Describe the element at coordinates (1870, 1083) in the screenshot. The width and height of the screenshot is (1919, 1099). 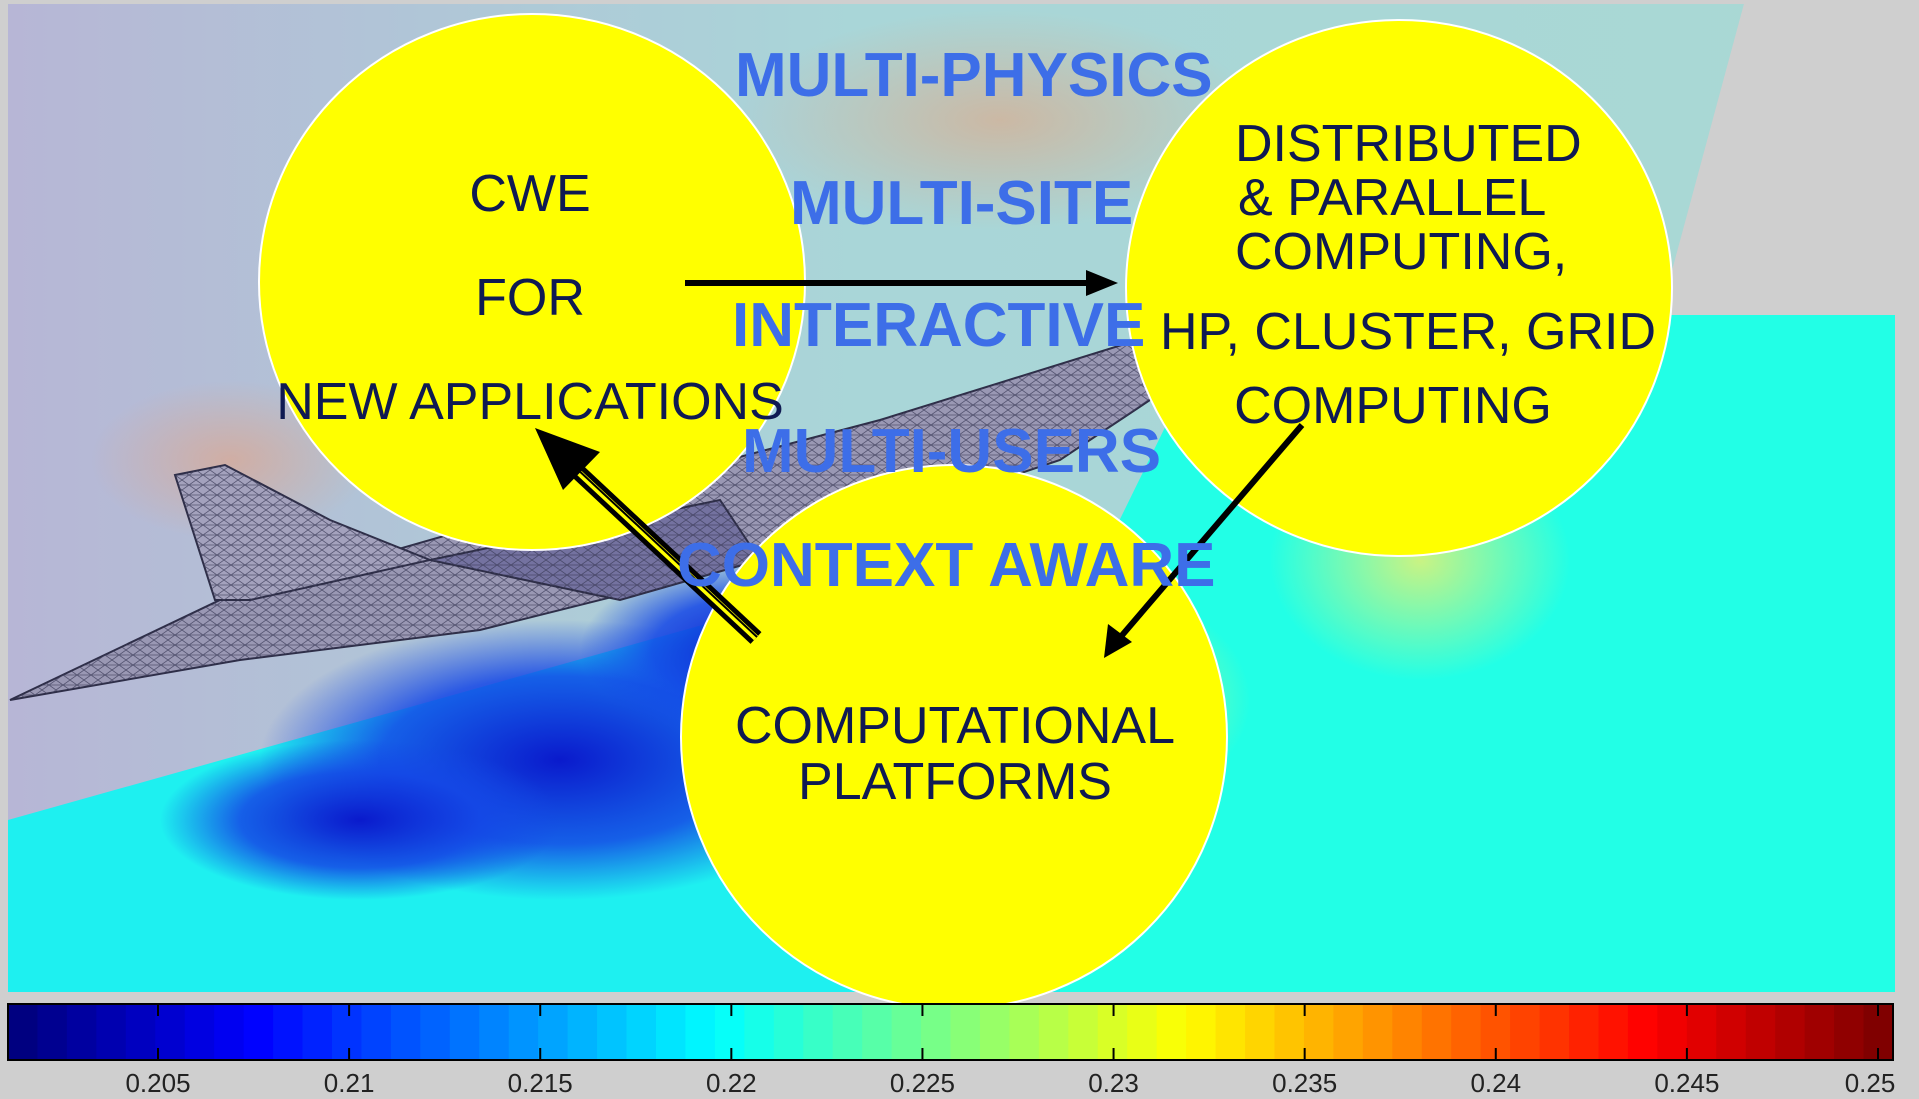
I see `colorbar-tick-label: 0.25` at that location.